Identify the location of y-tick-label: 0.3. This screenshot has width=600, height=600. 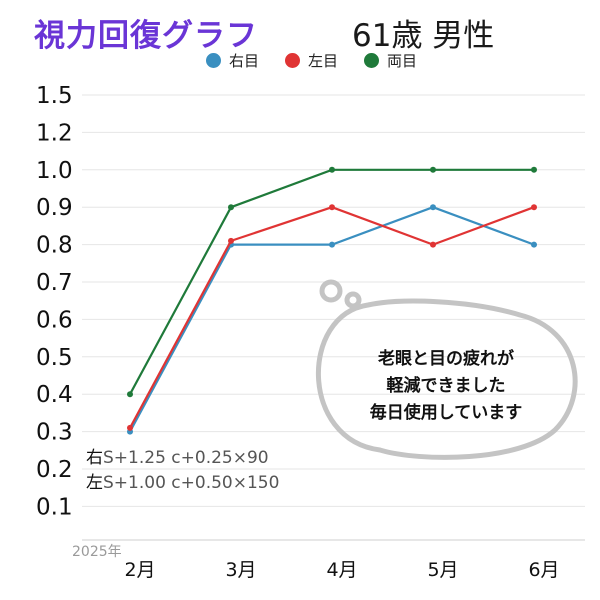
(54, 433).